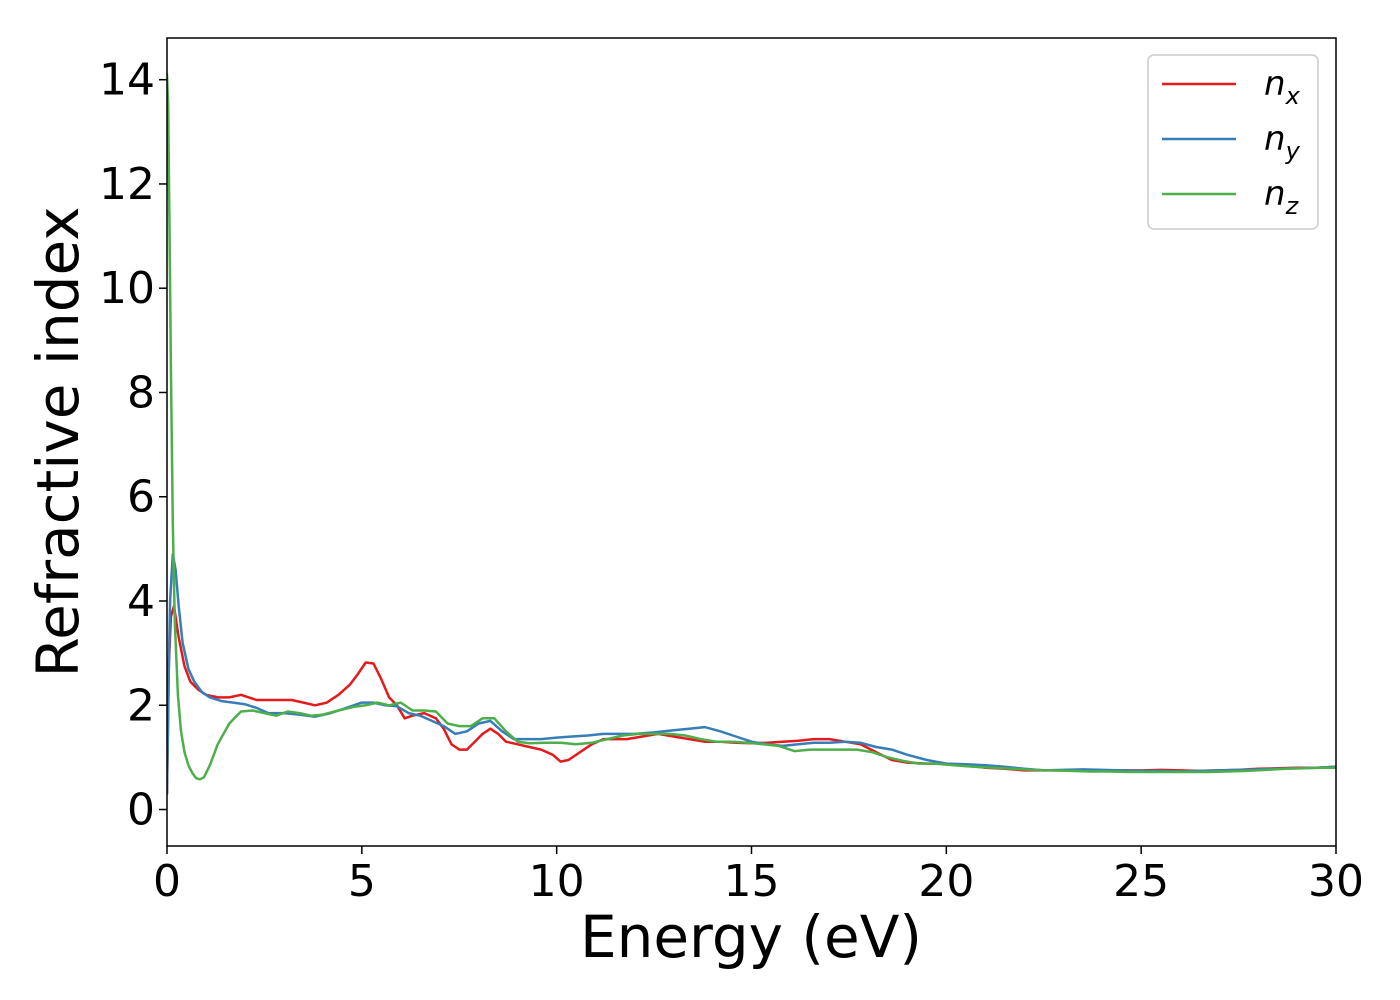 The height and width of the screenshot is (1000, 1400). What do you see at coordinates (141, 705) in the screenshot?
I see `y-tick-label: 2` at bounding box center [141, 705].